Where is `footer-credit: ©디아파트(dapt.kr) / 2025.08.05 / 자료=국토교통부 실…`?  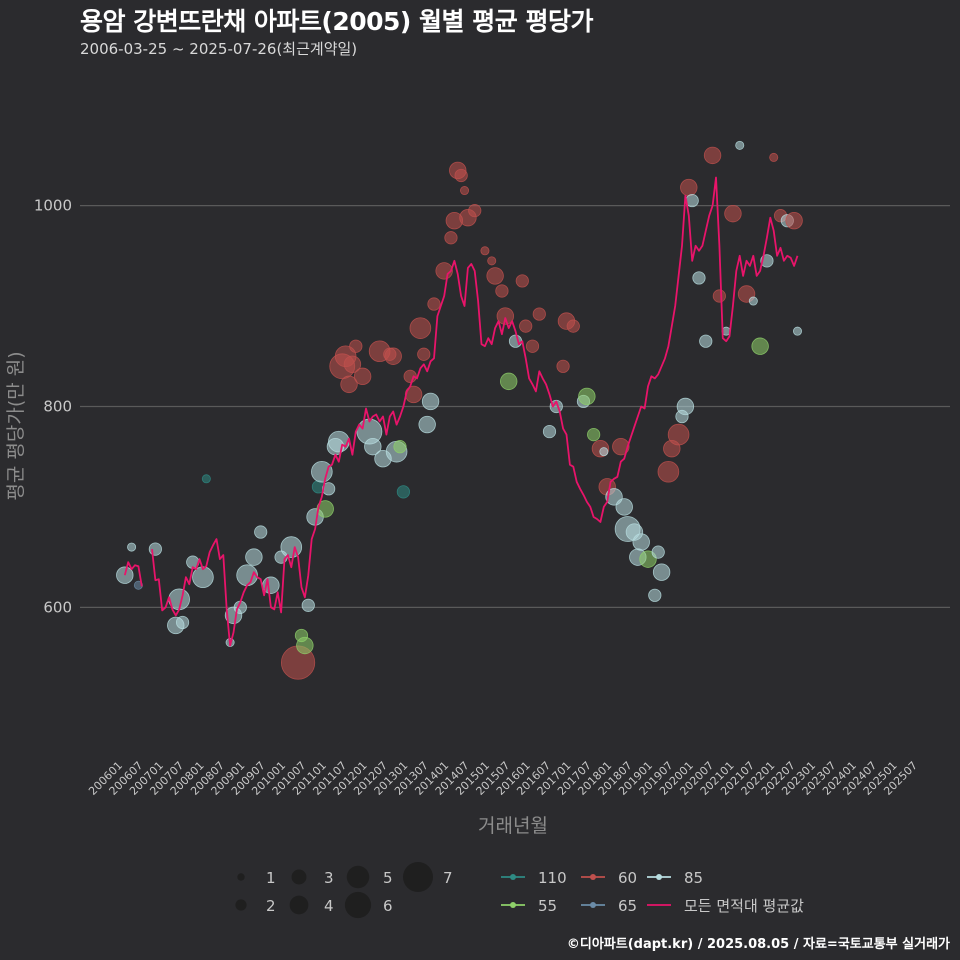 footer-credit: ©디아파트(dapt.kr) / 2025.08.05 / 자료=국토교통부 실… is located at coordinates (758, 944).